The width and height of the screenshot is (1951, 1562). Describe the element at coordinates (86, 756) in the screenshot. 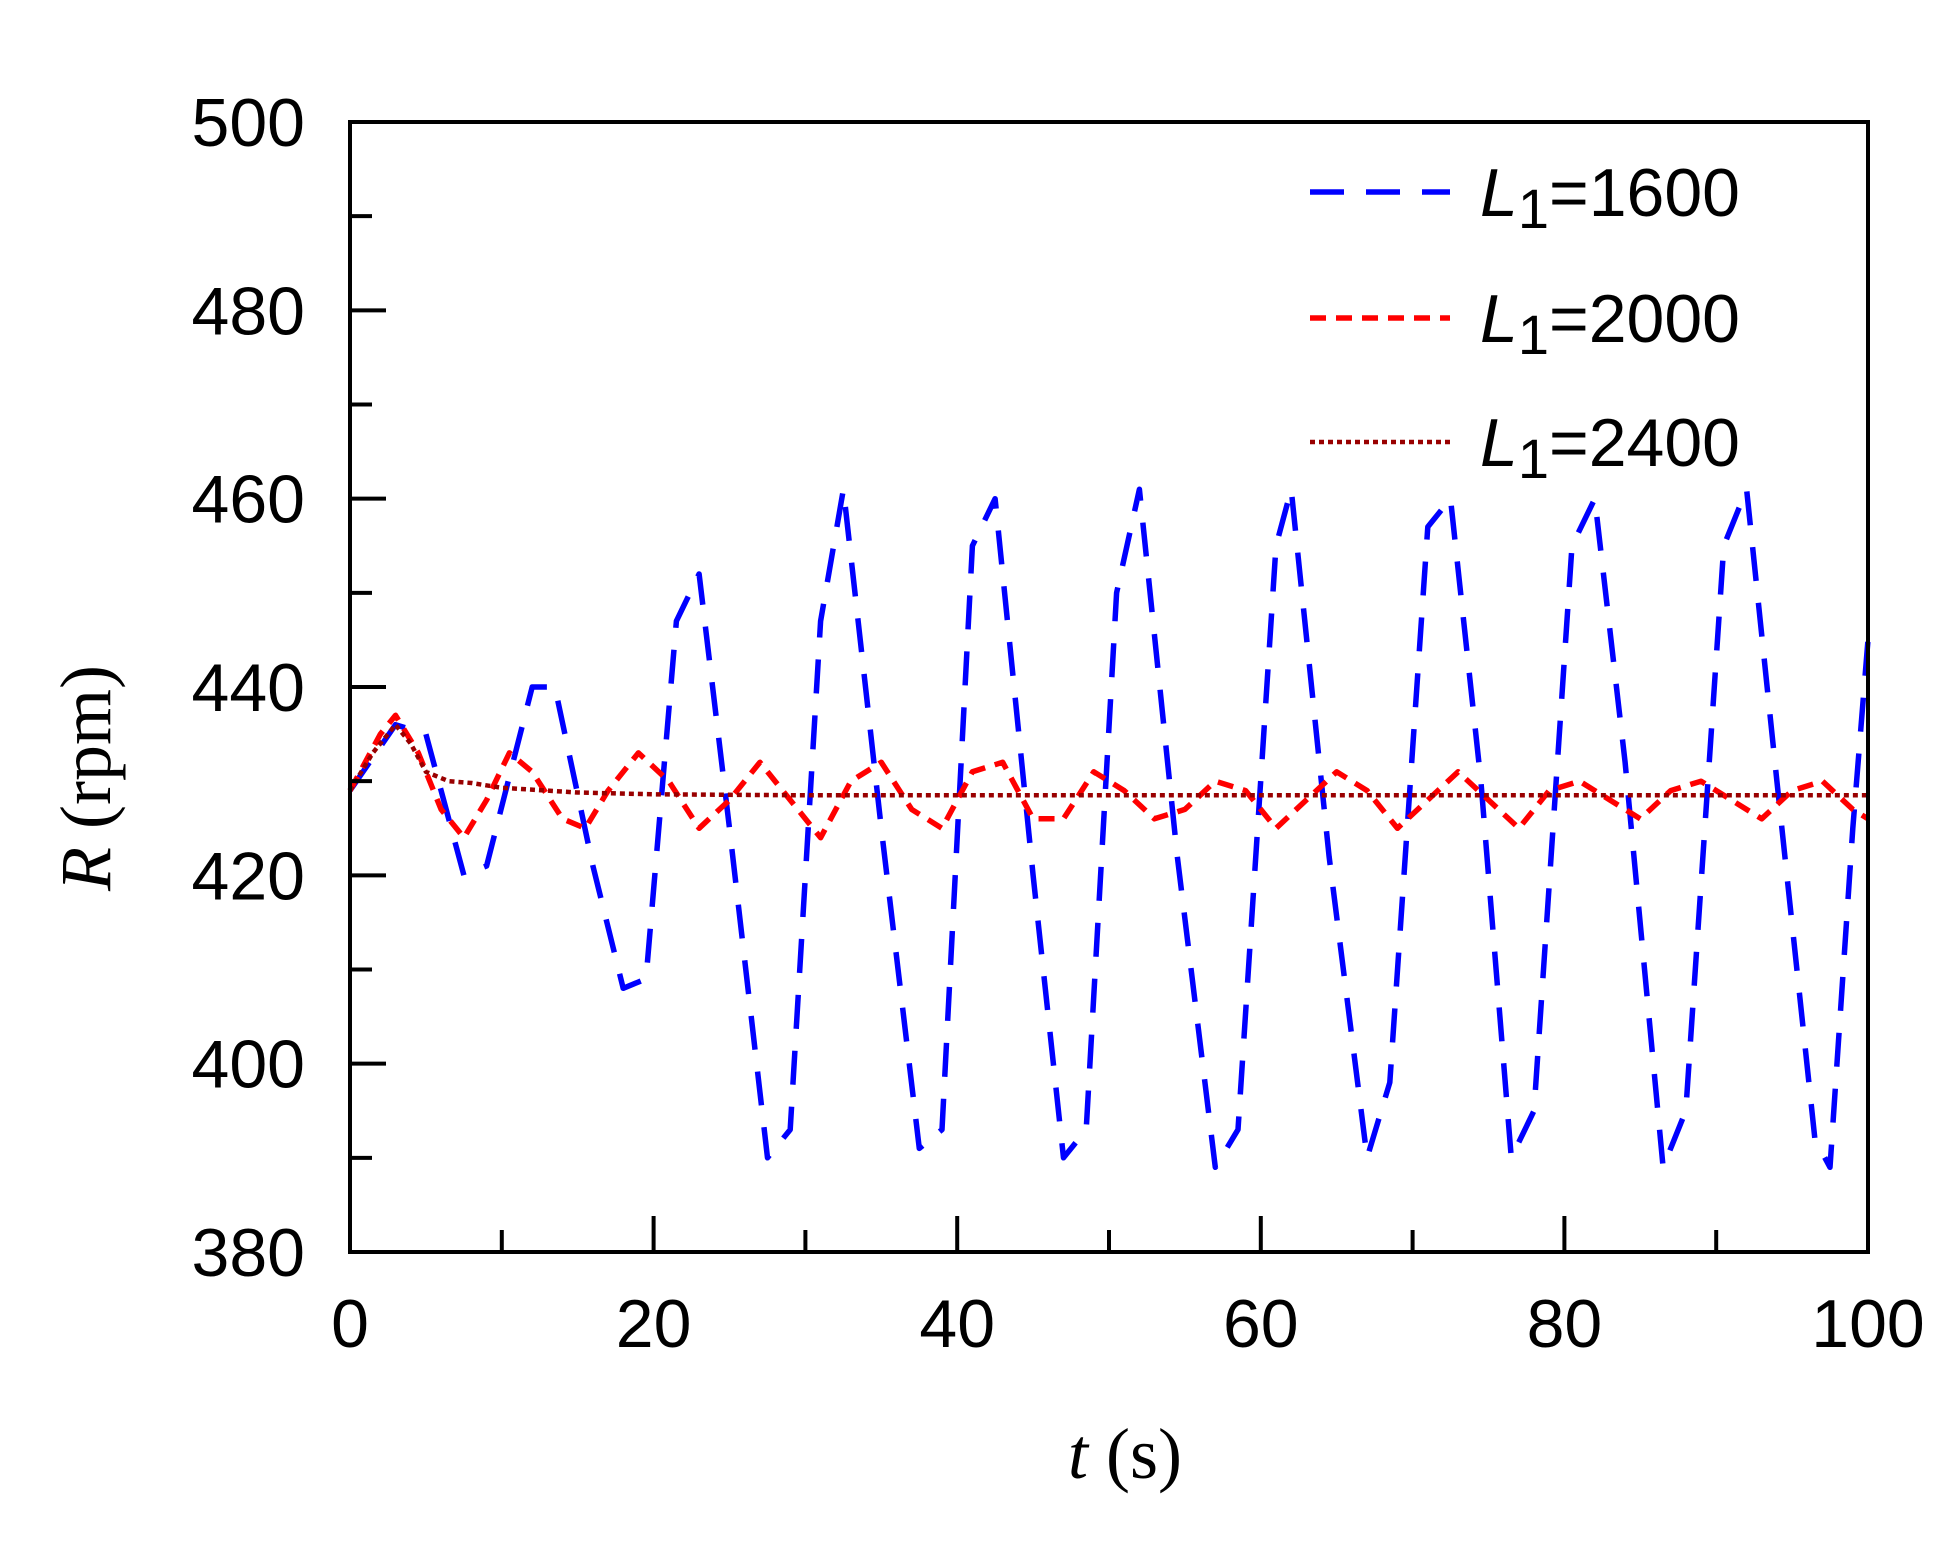

I see `y-axis-unit: (rpm)` at that location.